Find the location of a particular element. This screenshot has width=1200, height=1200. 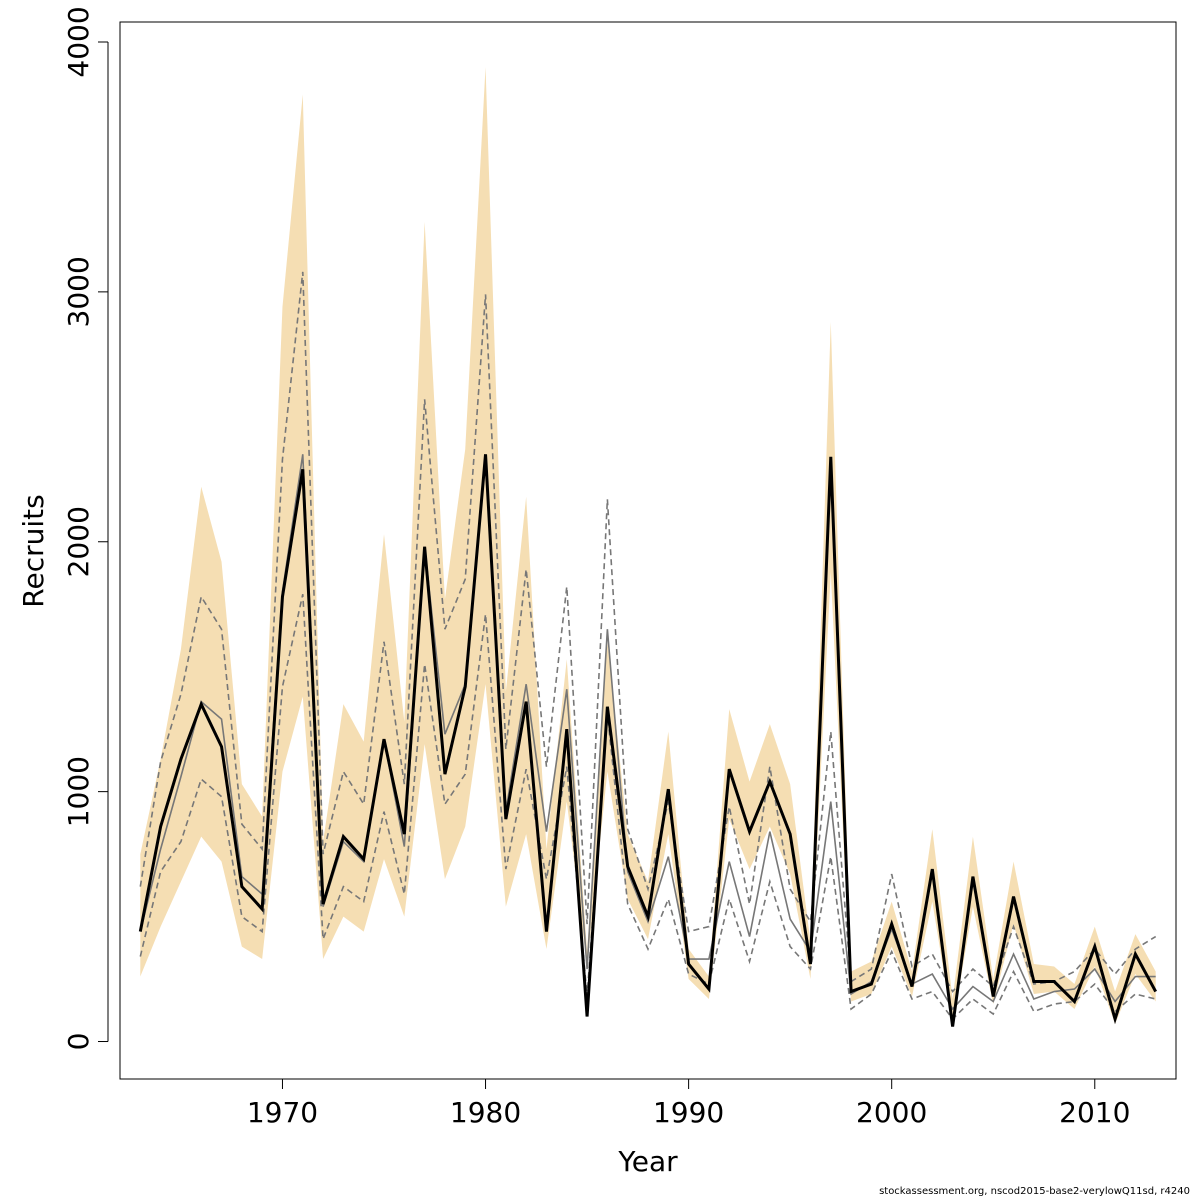

y-tick-label: 3000 is located at coordinates (78, 291).